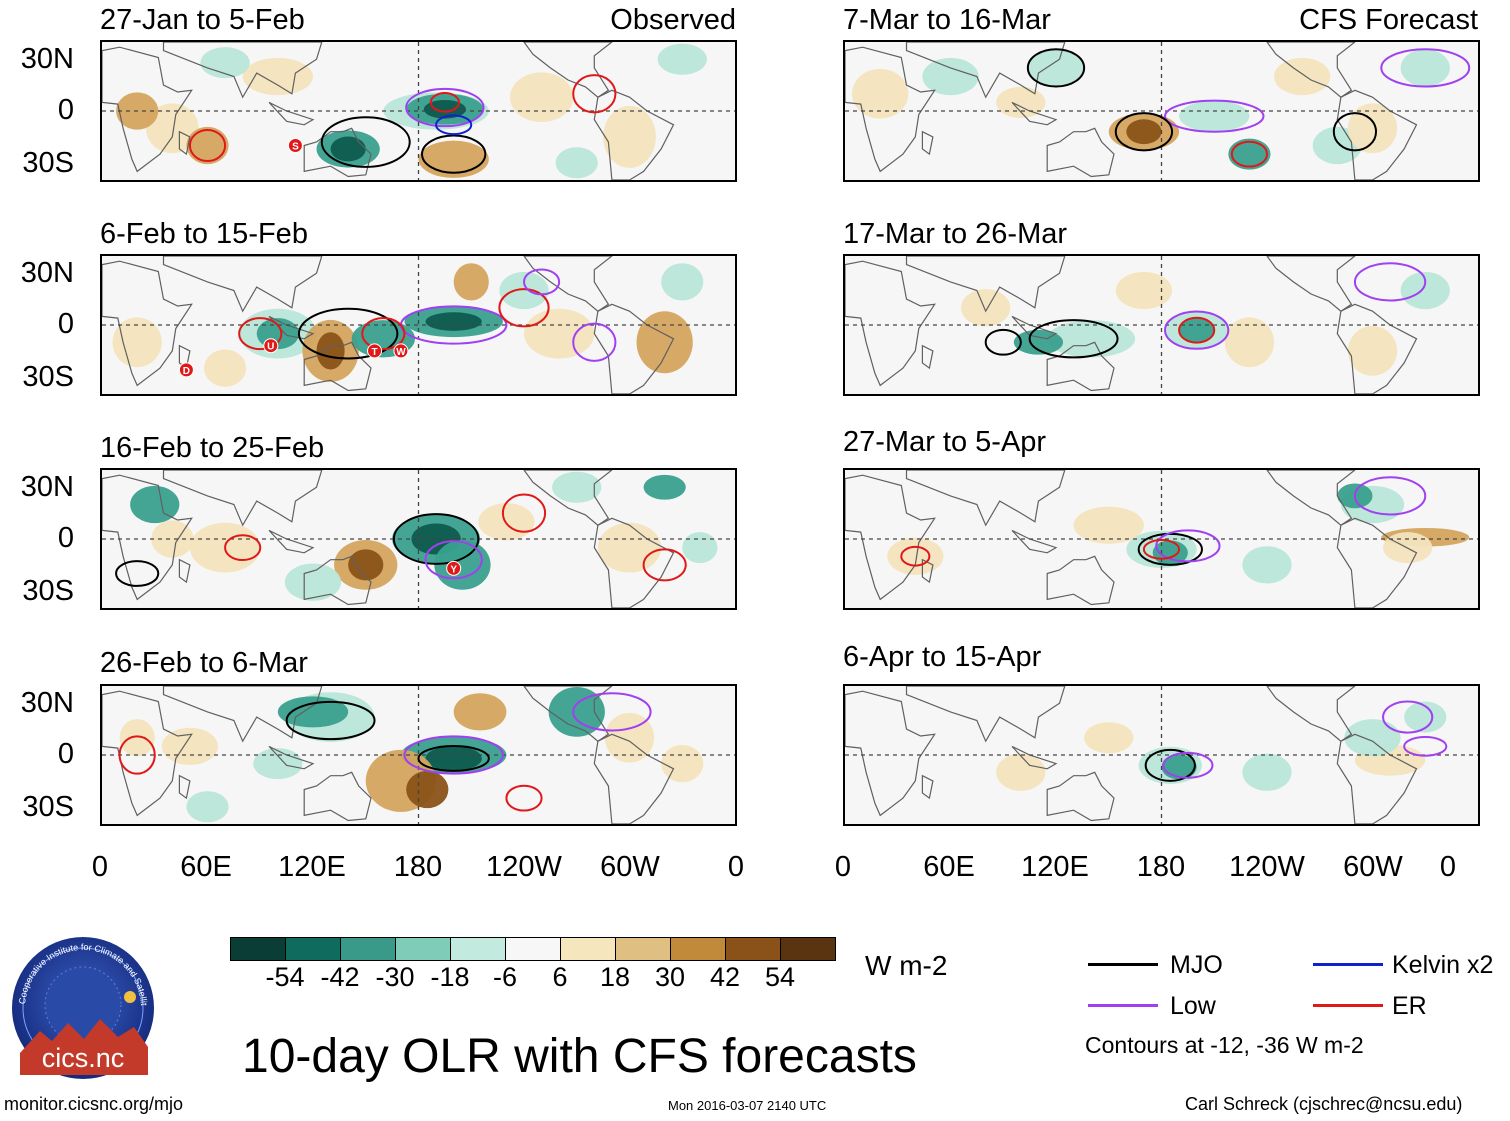  Describe the element at coordinates (747, 1105) in the screenshot. I see `footer-timestamp: Mon 2016-03-07 2140 UTC` at that location.